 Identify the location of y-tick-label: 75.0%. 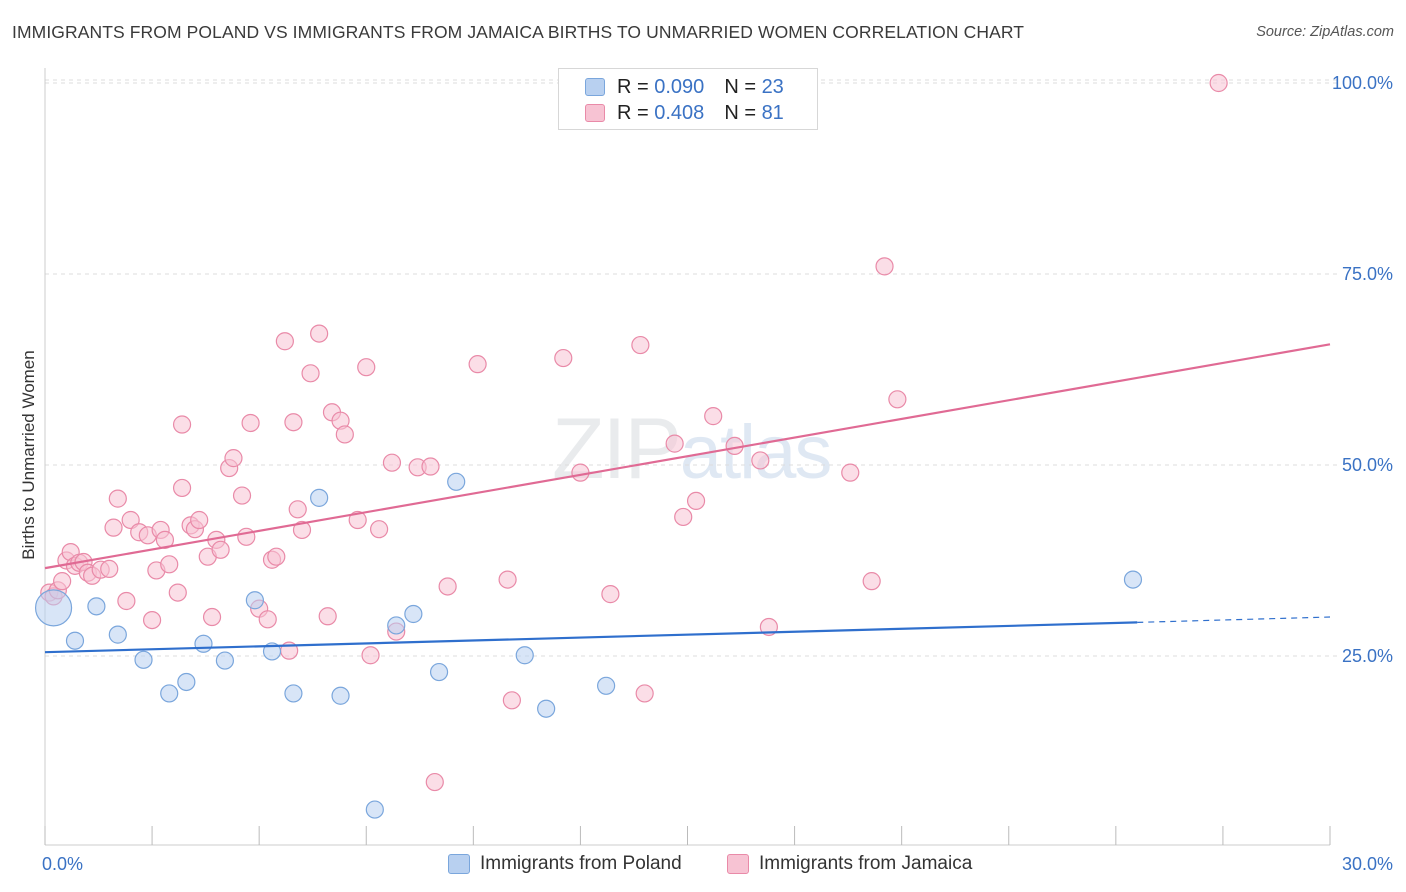
(1367, 274).